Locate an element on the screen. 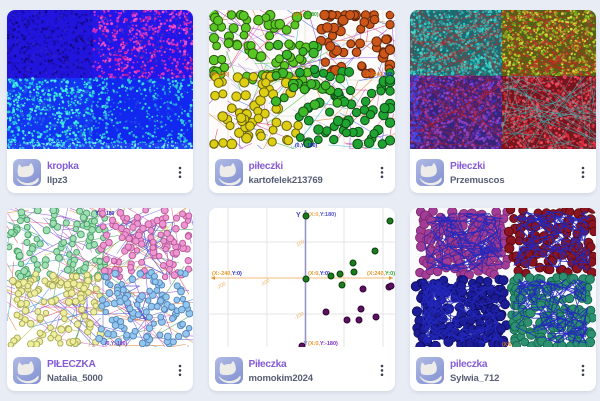 Image resolution: width=600 pixels, height=401 pixels. svg-text: (X:-240) is located at coordinates (220, 75).